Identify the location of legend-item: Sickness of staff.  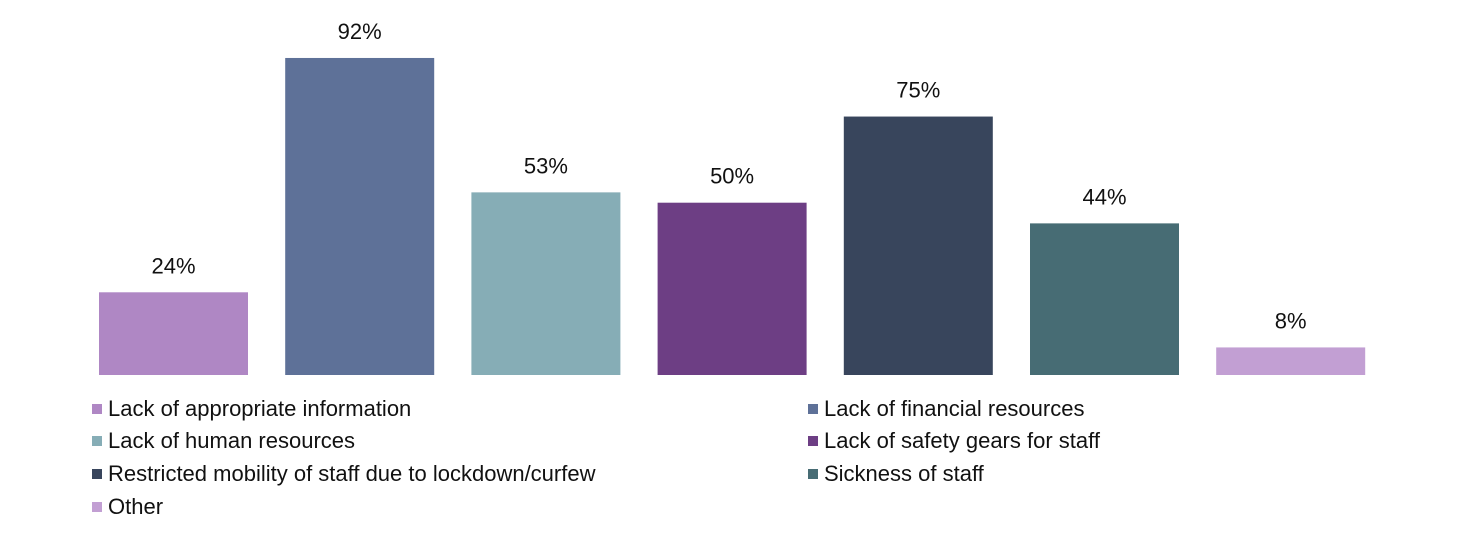
(896, 474).